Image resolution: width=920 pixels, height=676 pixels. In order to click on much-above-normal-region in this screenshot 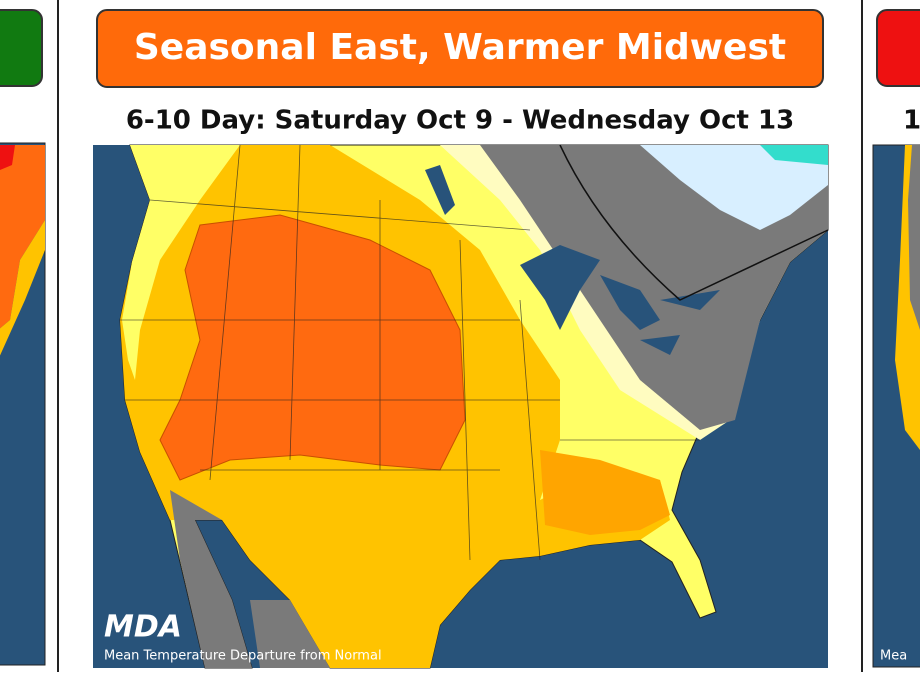, I will do `click(312, 347)`.